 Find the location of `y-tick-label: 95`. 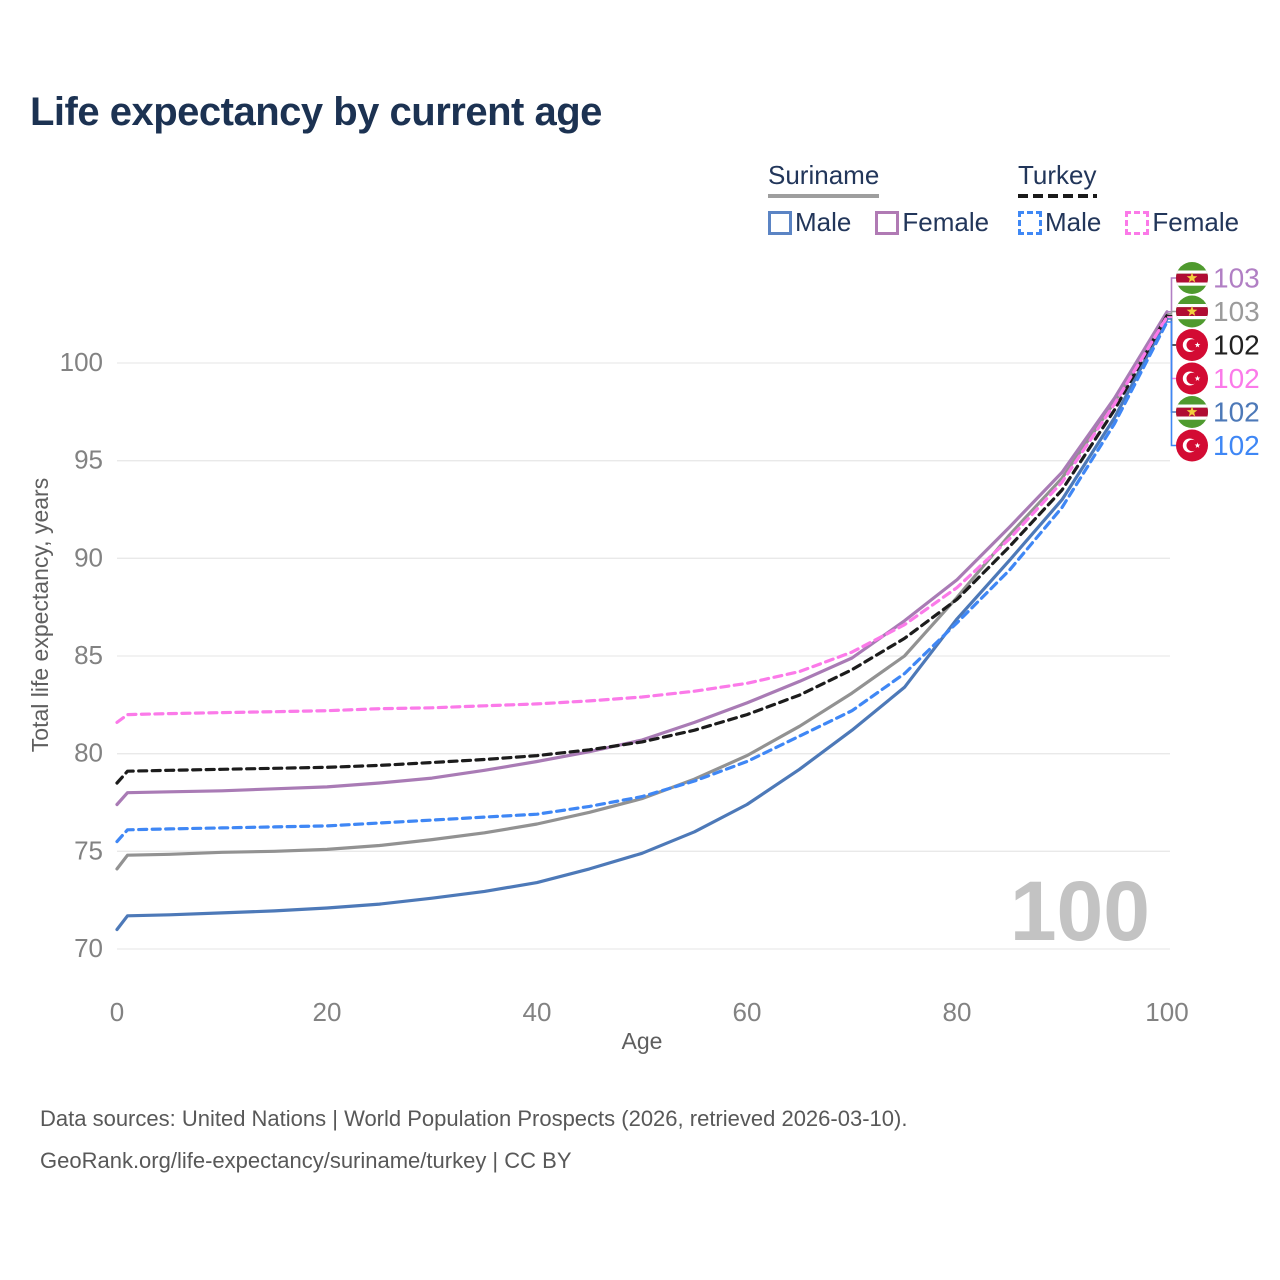

y-tick-label: 95 is located at coordinates (88, 460).